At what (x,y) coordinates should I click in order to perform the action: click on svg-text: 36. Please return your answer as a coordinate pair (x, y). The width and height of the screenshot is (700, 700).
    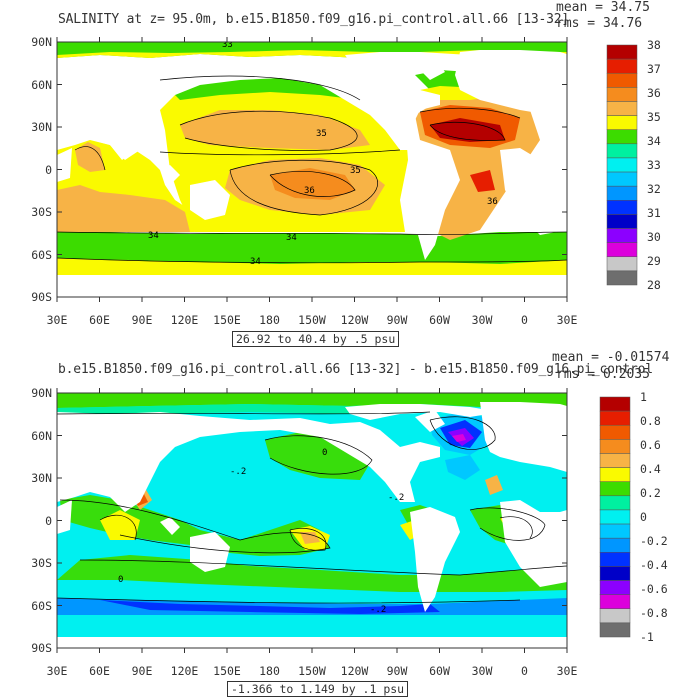
    Looking at the image, I should click on (309, 191).